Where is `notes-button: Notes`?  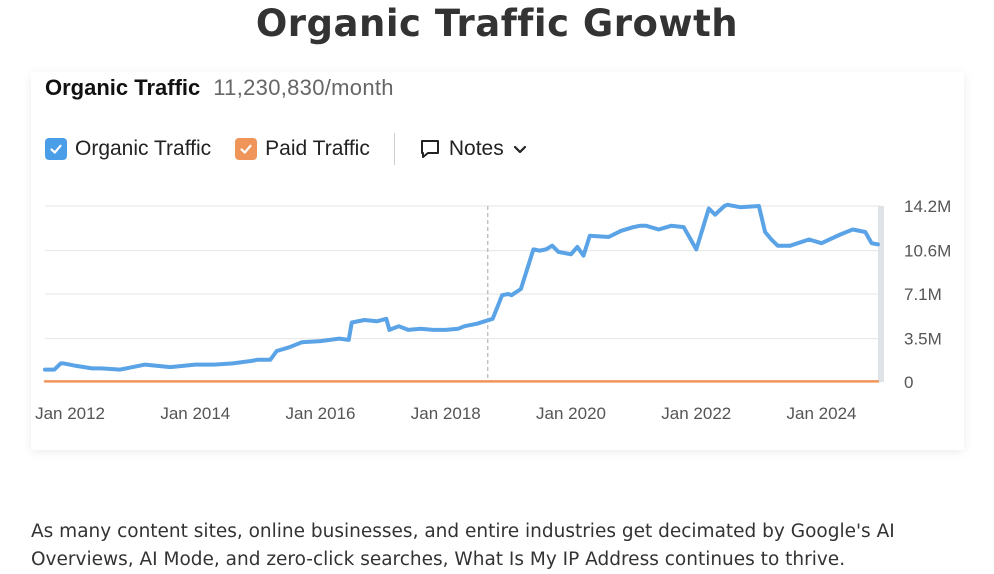
notes-button: Notes is located at coordinates (473, 149).